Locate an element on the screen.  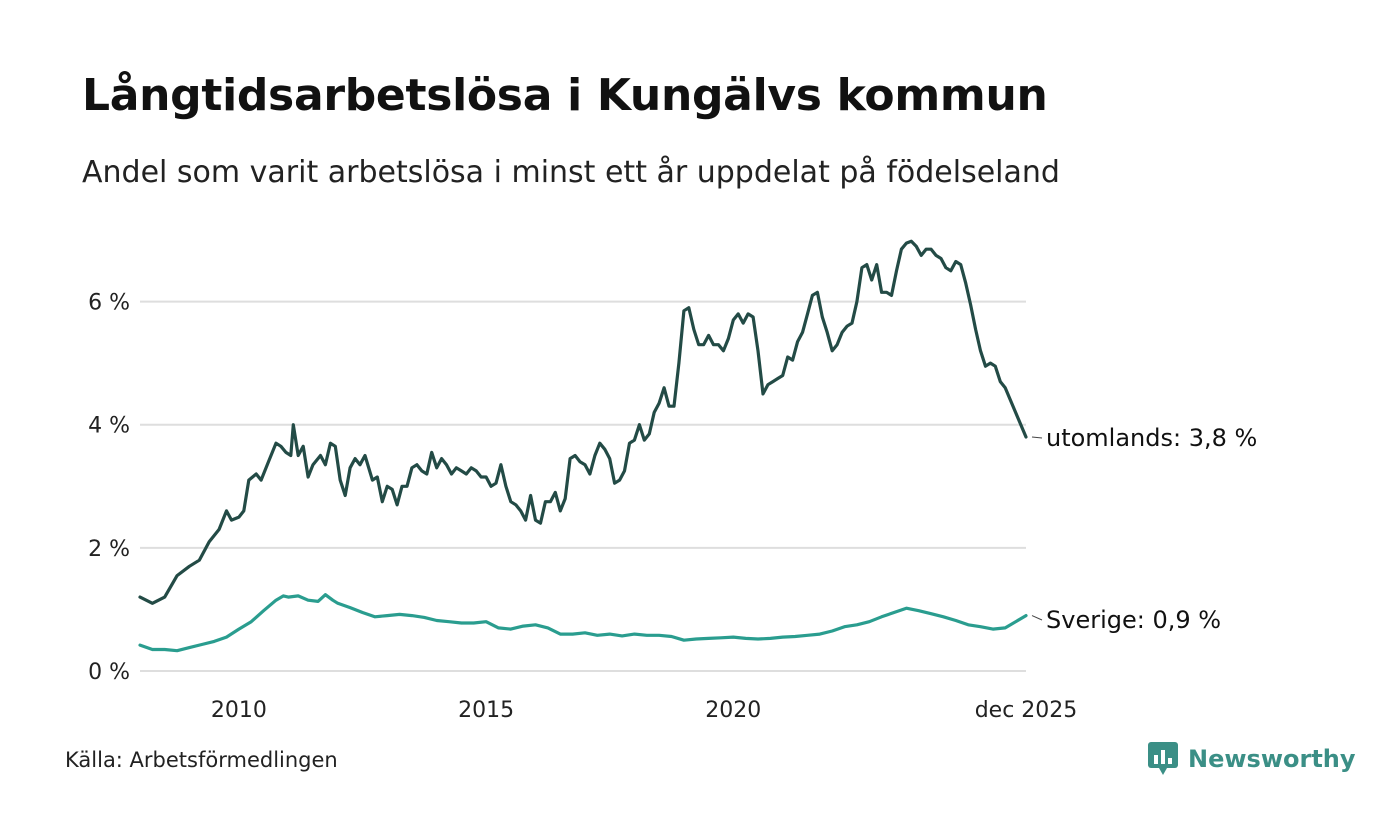
chart-title: Långtidsarbetslösa i Kungälvs kommun is located at coordinates (565, 95).